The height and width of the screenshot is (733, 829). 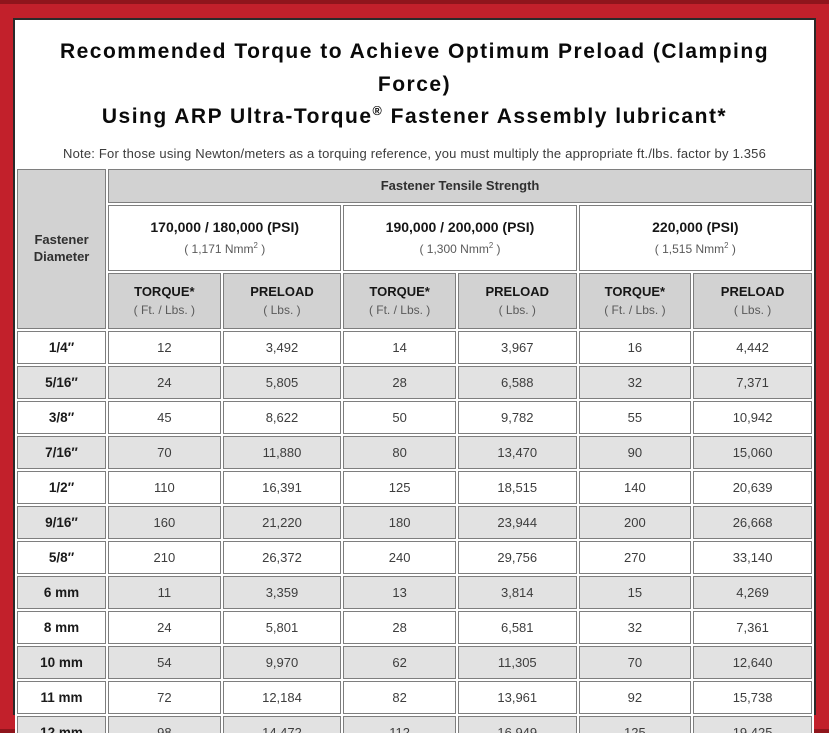 What do you see at coordinates (517, 662) in the screenshot?
I see `preload-value-cell: 11,305` at bounding box center [517, 662].